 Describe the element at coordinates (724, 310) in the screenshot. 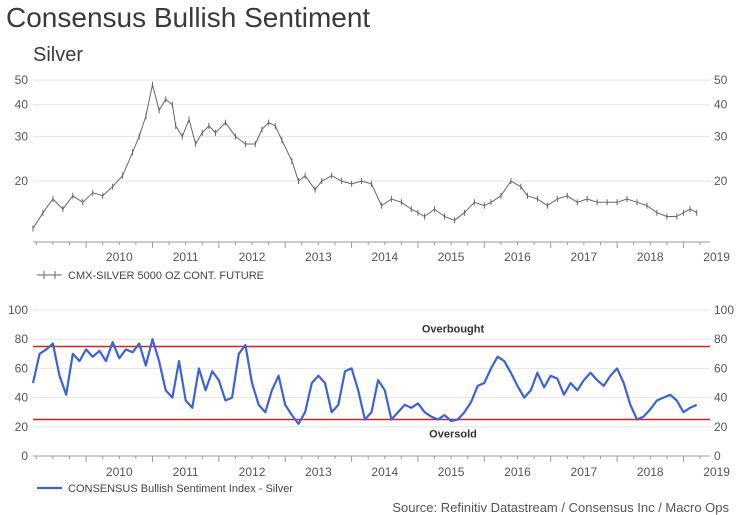

I see `y-tick-label-right: 100` at that location.